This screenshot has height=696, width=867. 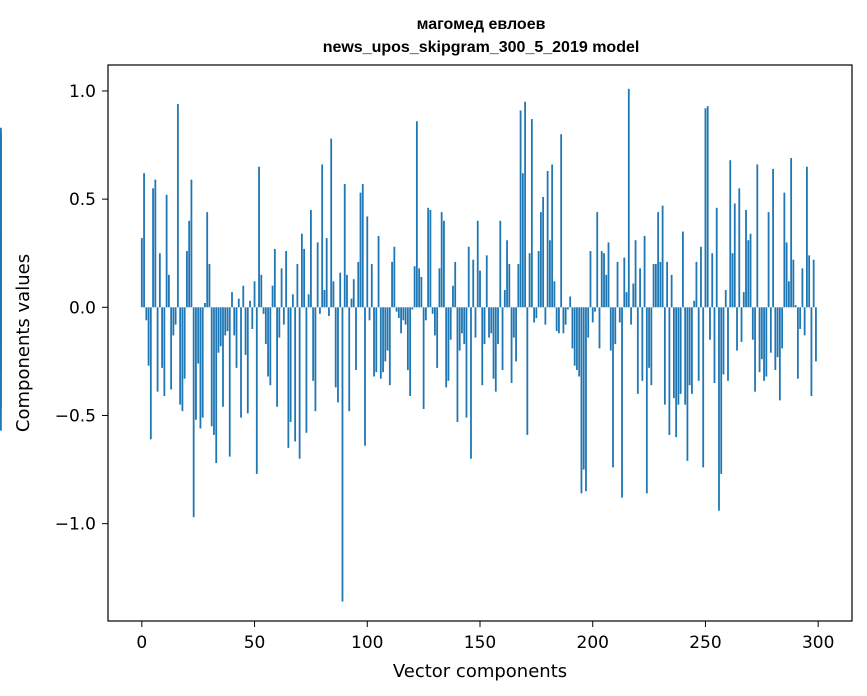 What do you see at coordinates (705, 643) in the screenshot?
I see `x-tick-label: 250` at bounding box center [705, 643].